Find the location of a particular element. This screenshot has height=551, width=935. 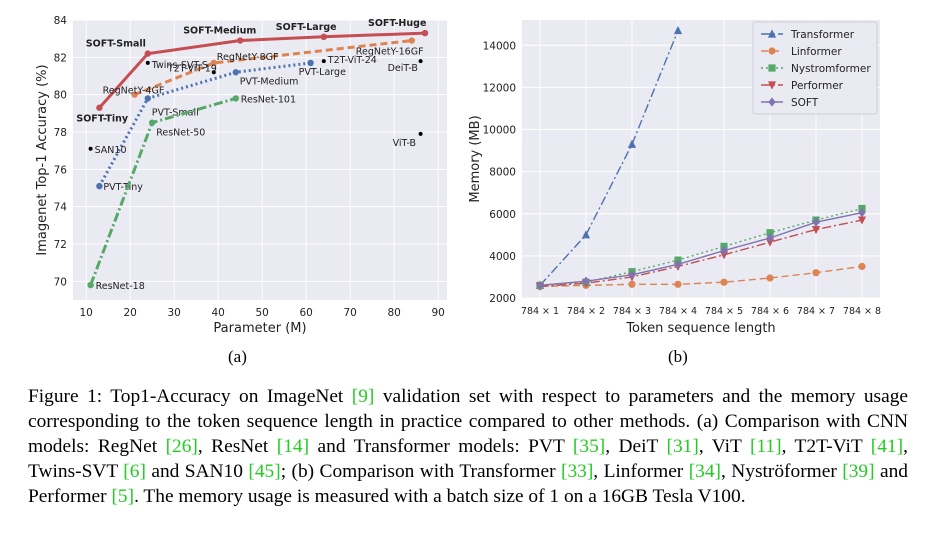

x-tick-label: 784 × 7 is located at coordinates (816, 311).